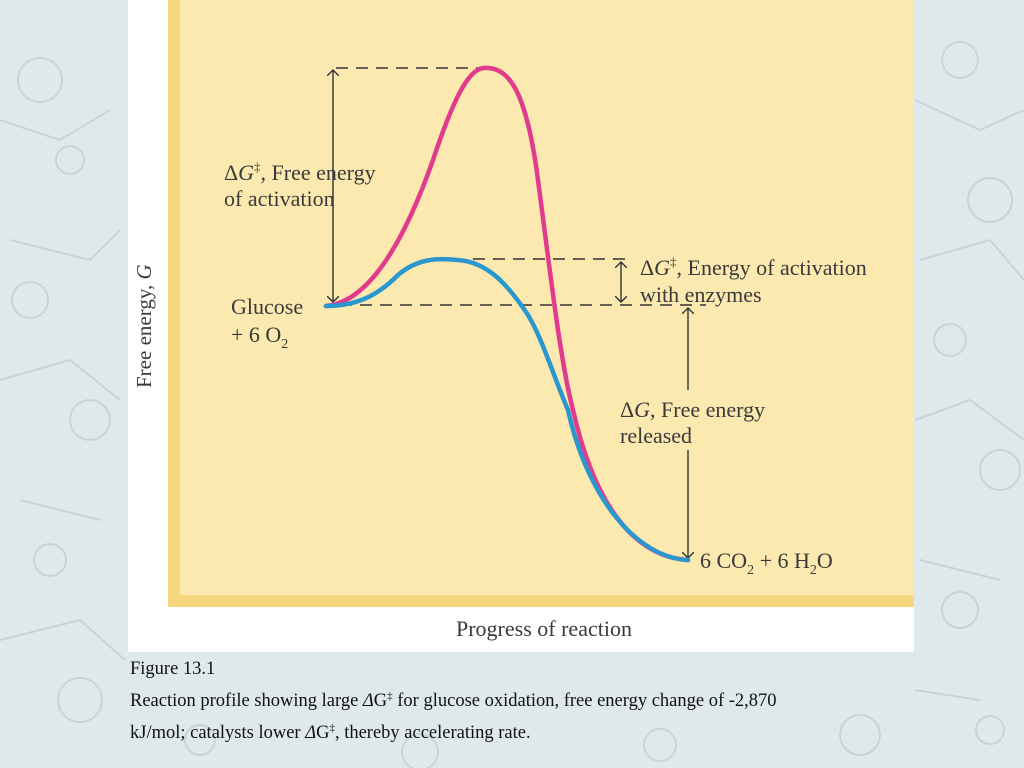 This screenshot has height=768, width=1024. Describe the element at coordinates (544, 628) in the screenshot. I see `x-axis-label: Progress of reaction` at that location.